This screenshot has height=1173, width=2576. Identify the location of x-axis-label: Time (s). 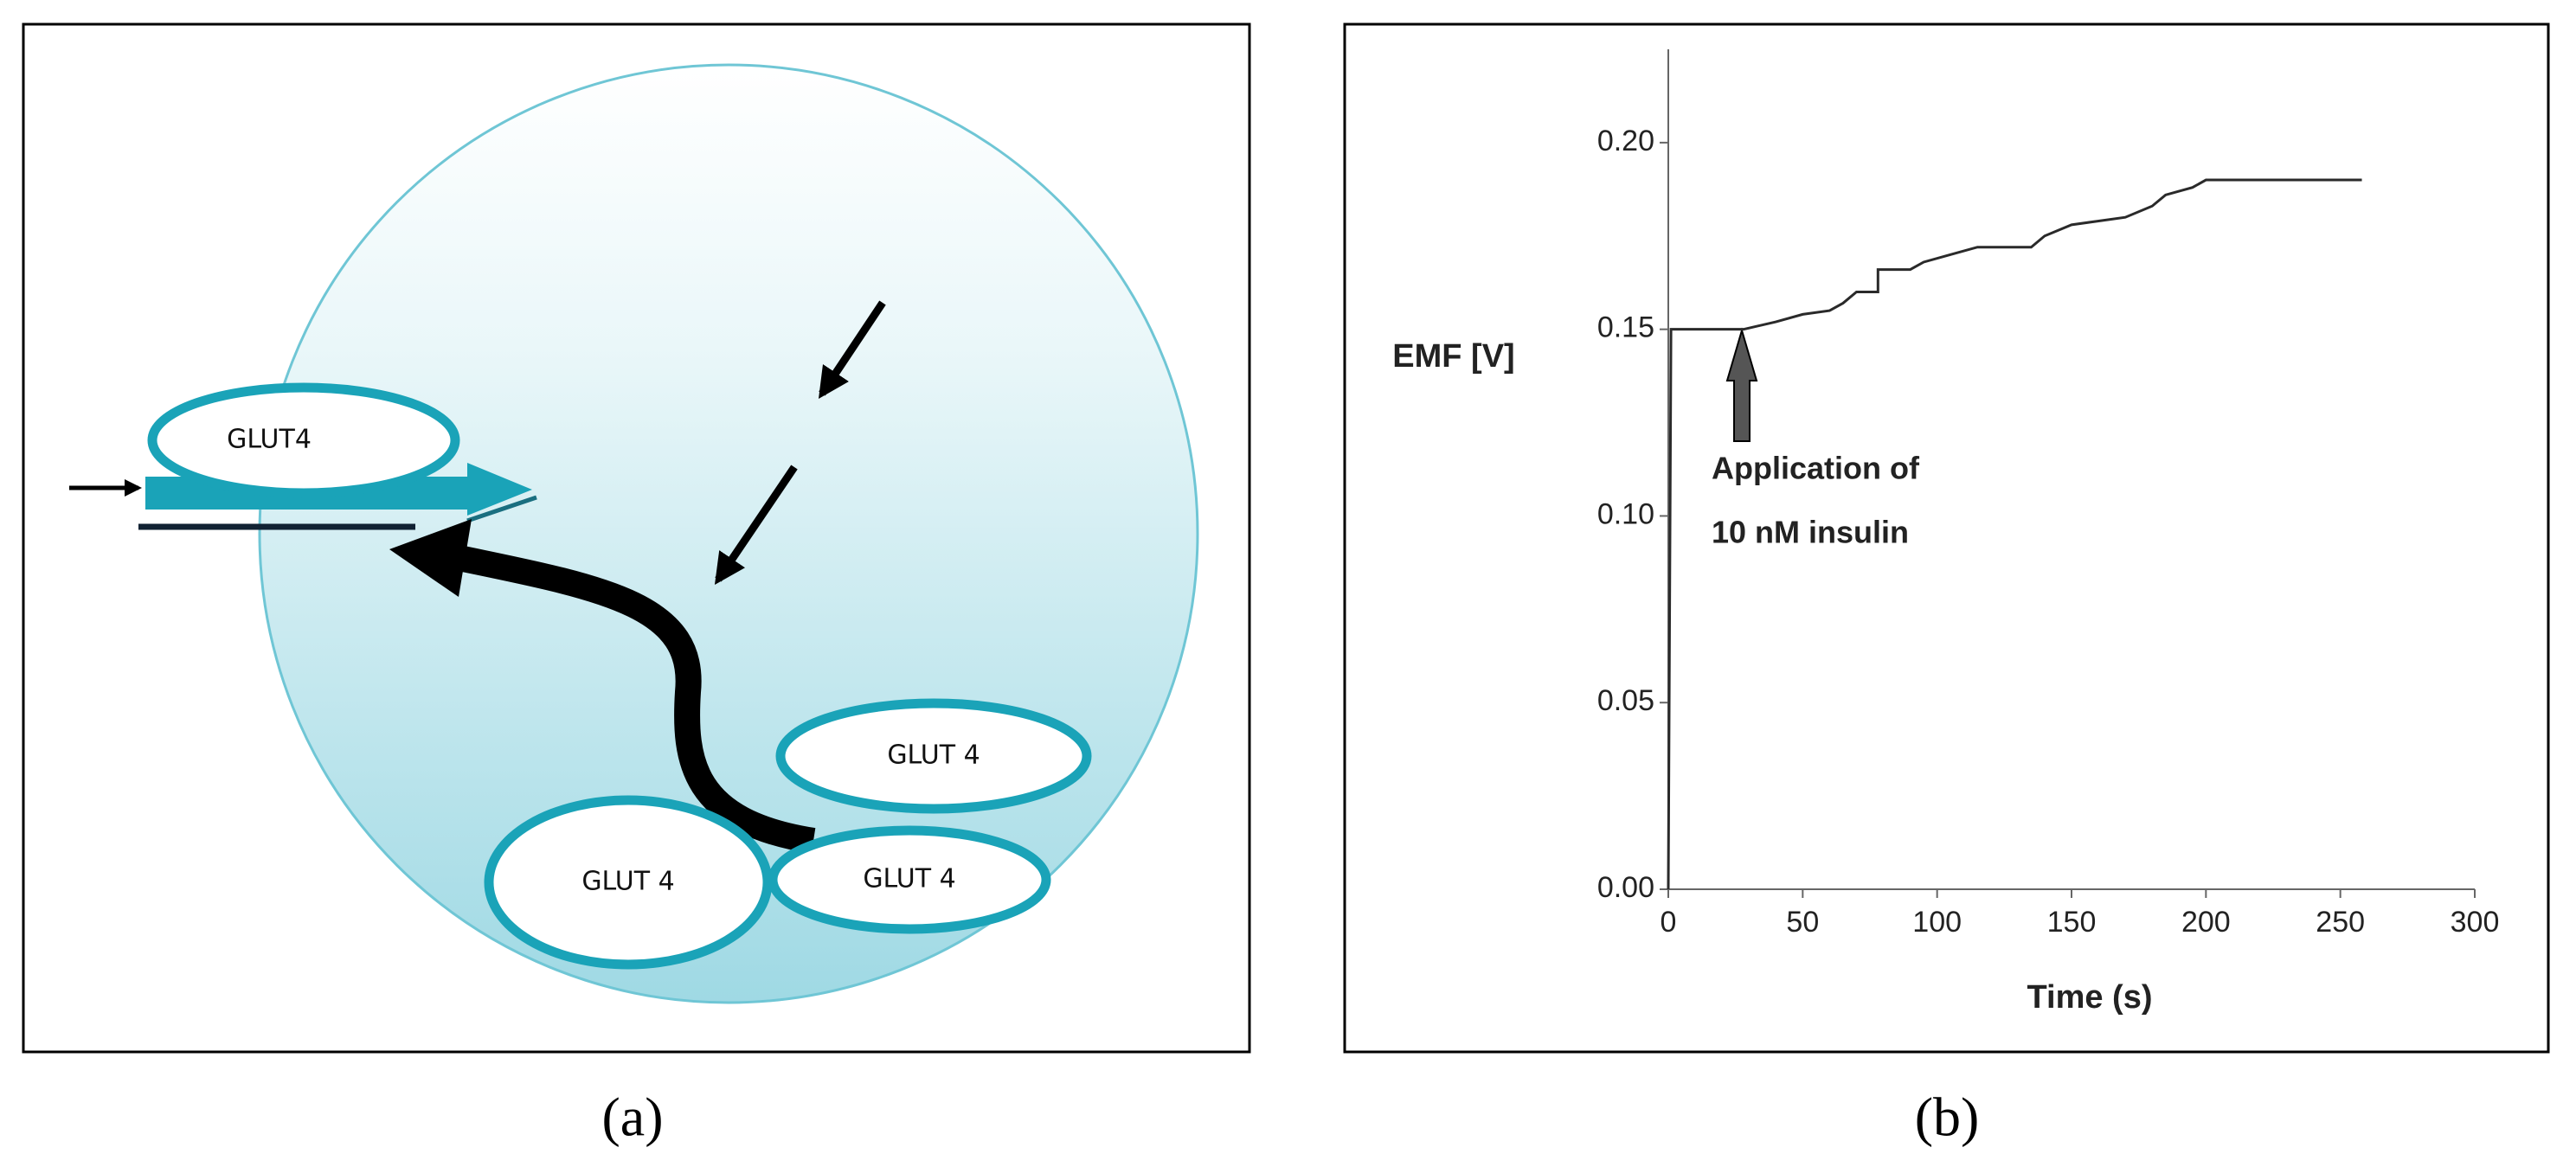
(2090, 997).